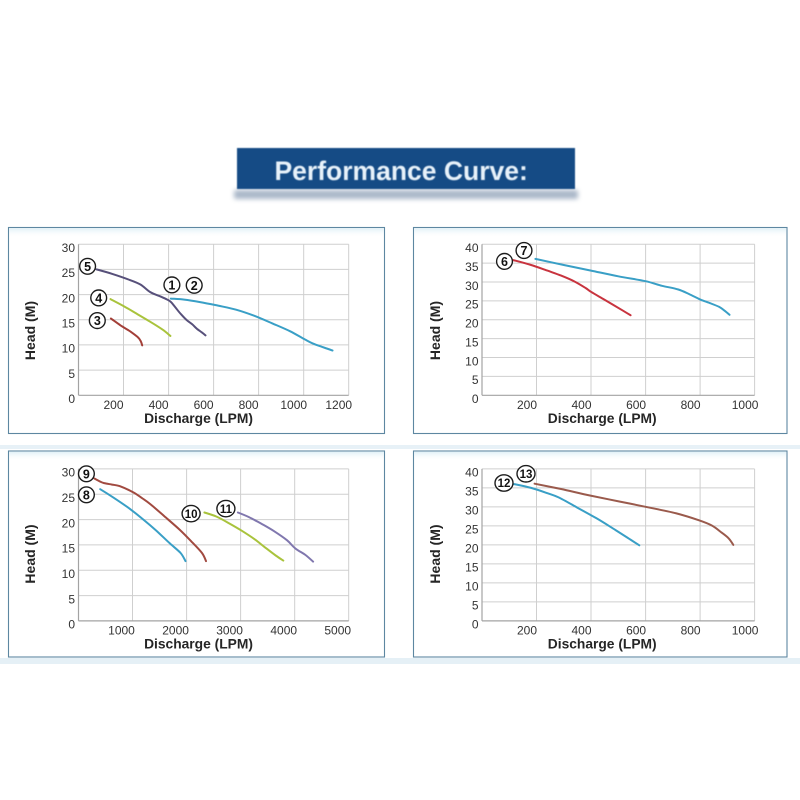 The height and width of the screenshot is (800, 800). What do you see at coordinates (97, 321) in the screenshot?
I see `svg-text: 3` at bounding box center [97, 321].